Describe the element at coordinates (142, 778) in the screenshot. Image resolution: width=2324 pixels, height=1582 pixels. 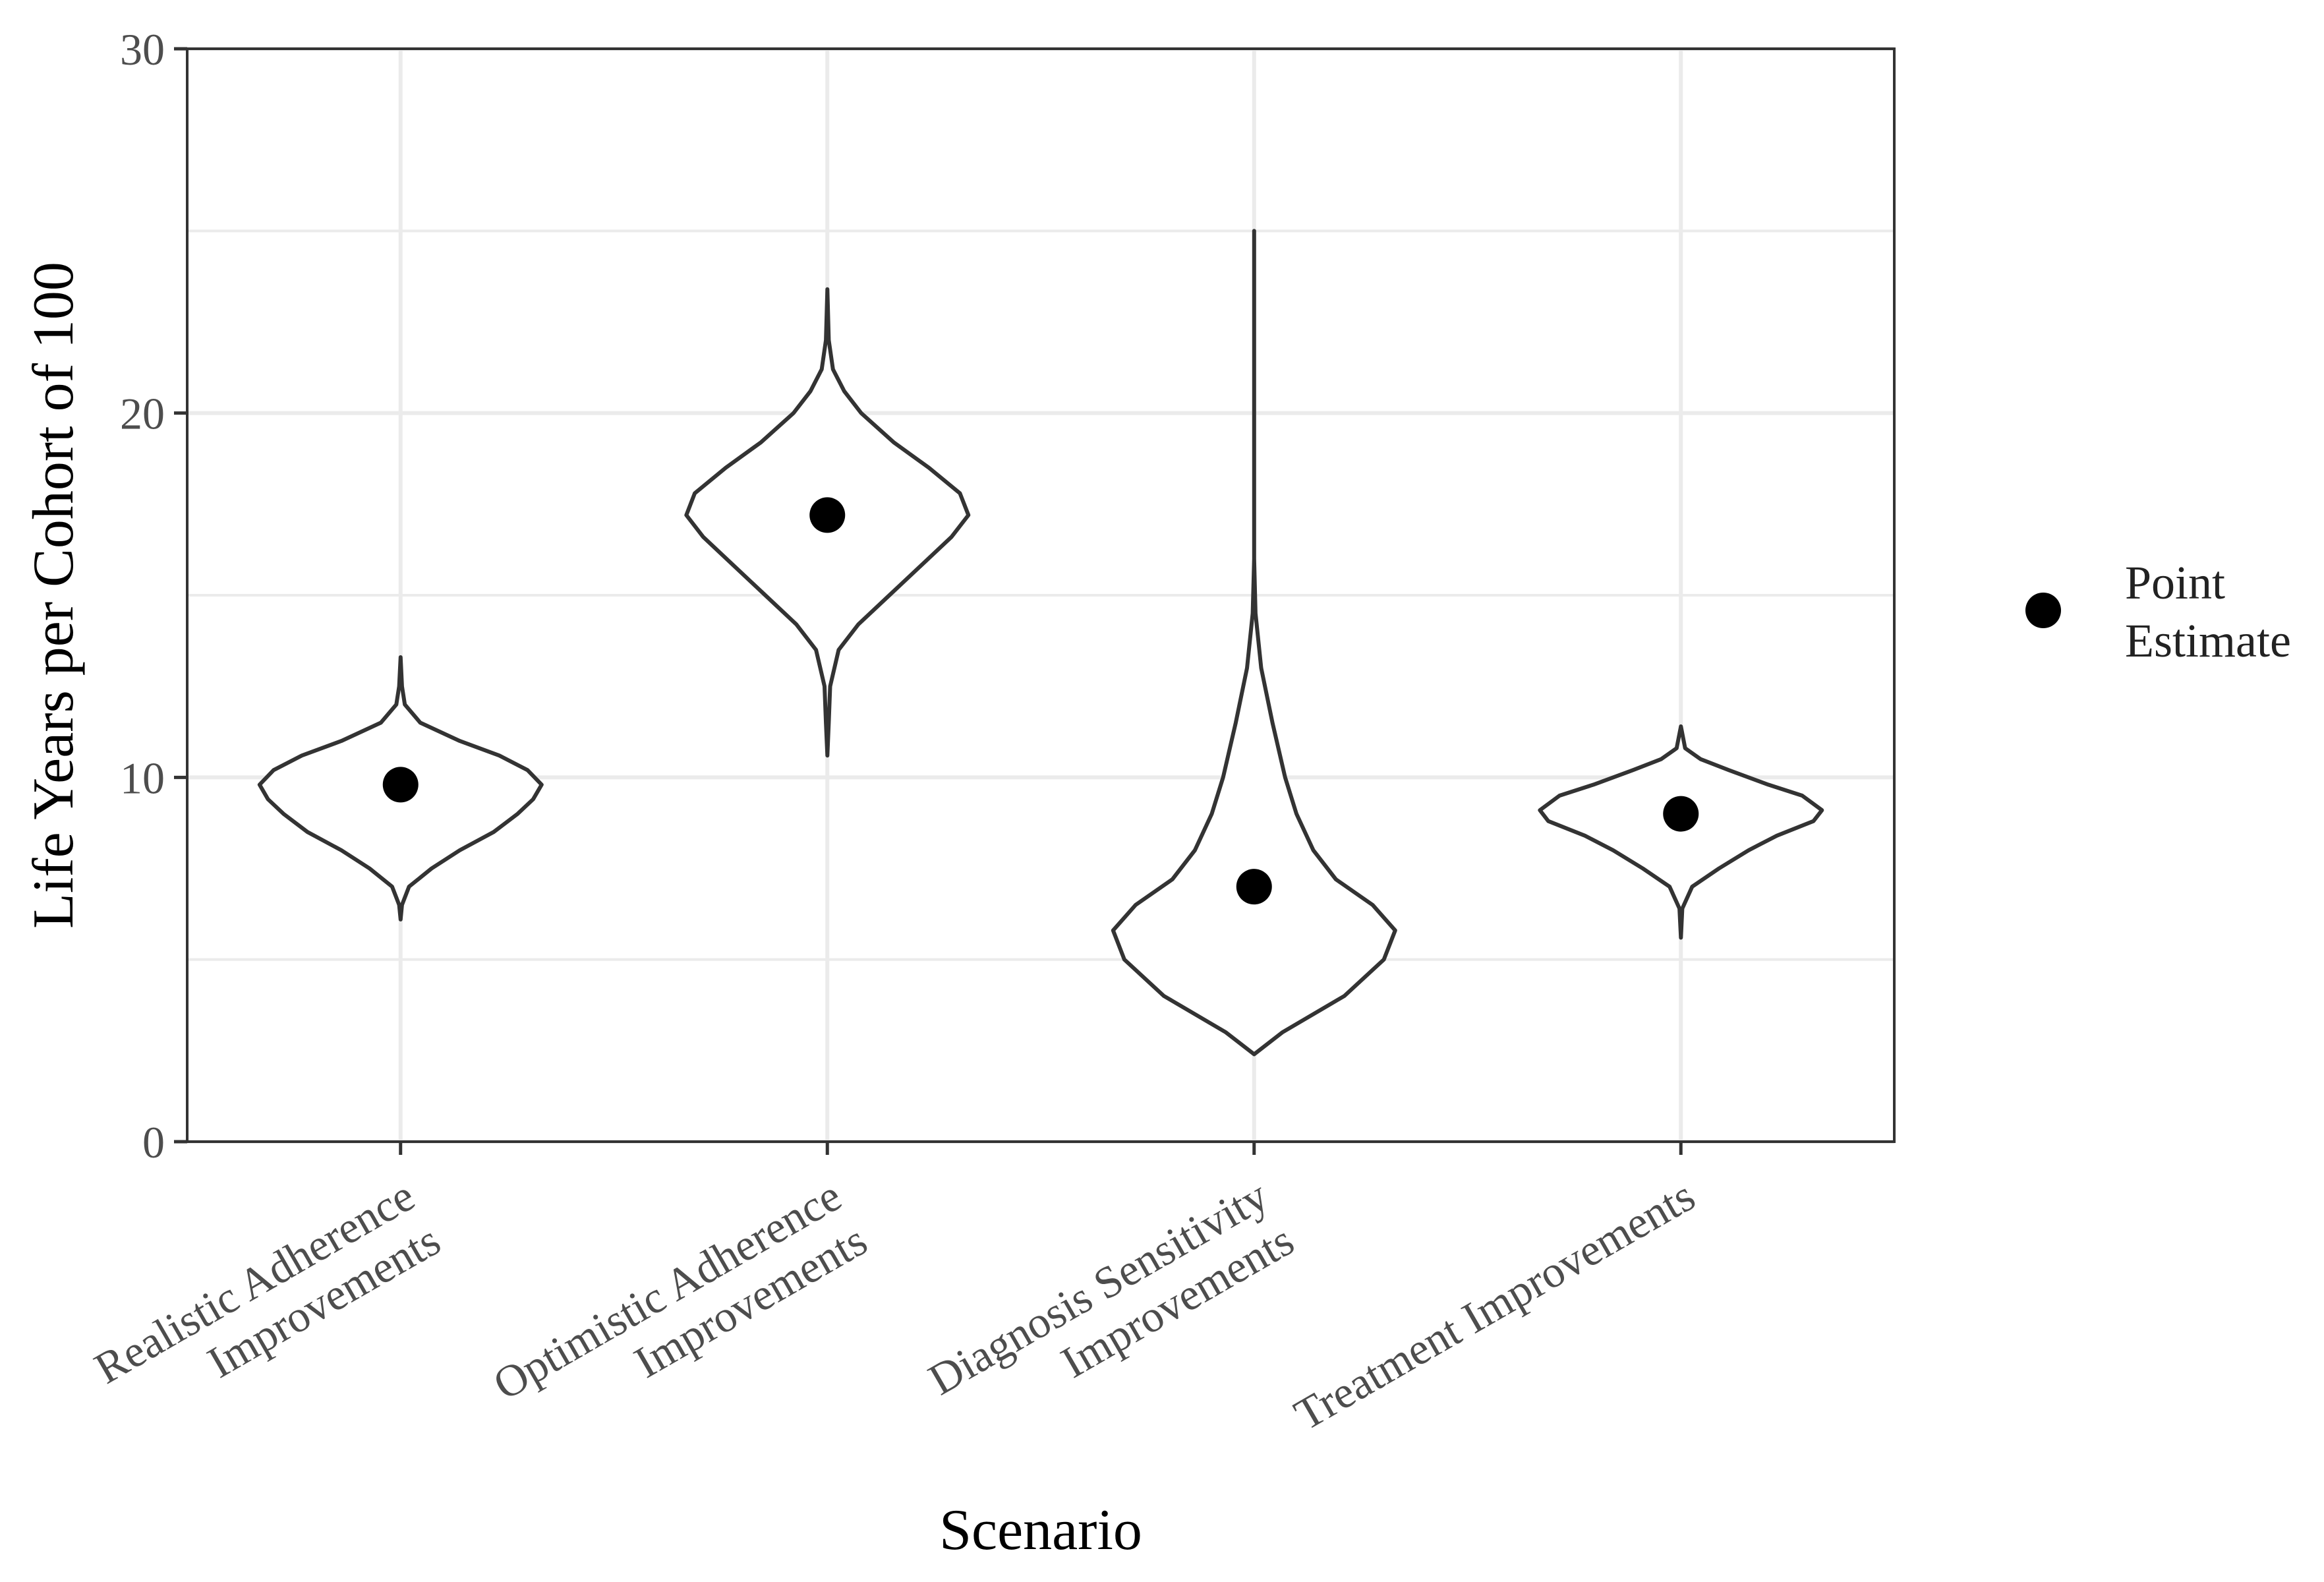
I see `y-tick-label: 10` at that location.